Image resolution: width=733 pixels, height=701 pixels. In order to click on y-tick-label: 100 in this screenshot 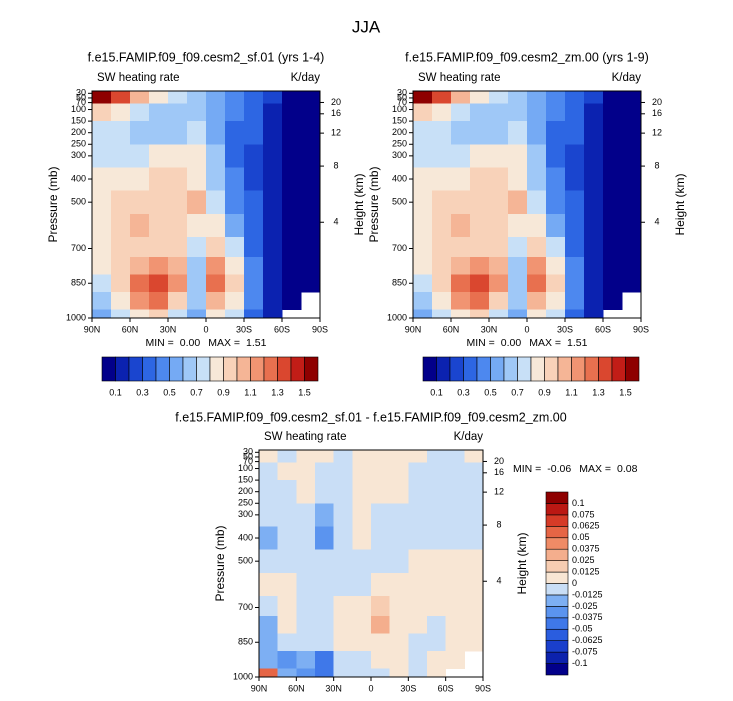, I will do `click(245, 468)`.